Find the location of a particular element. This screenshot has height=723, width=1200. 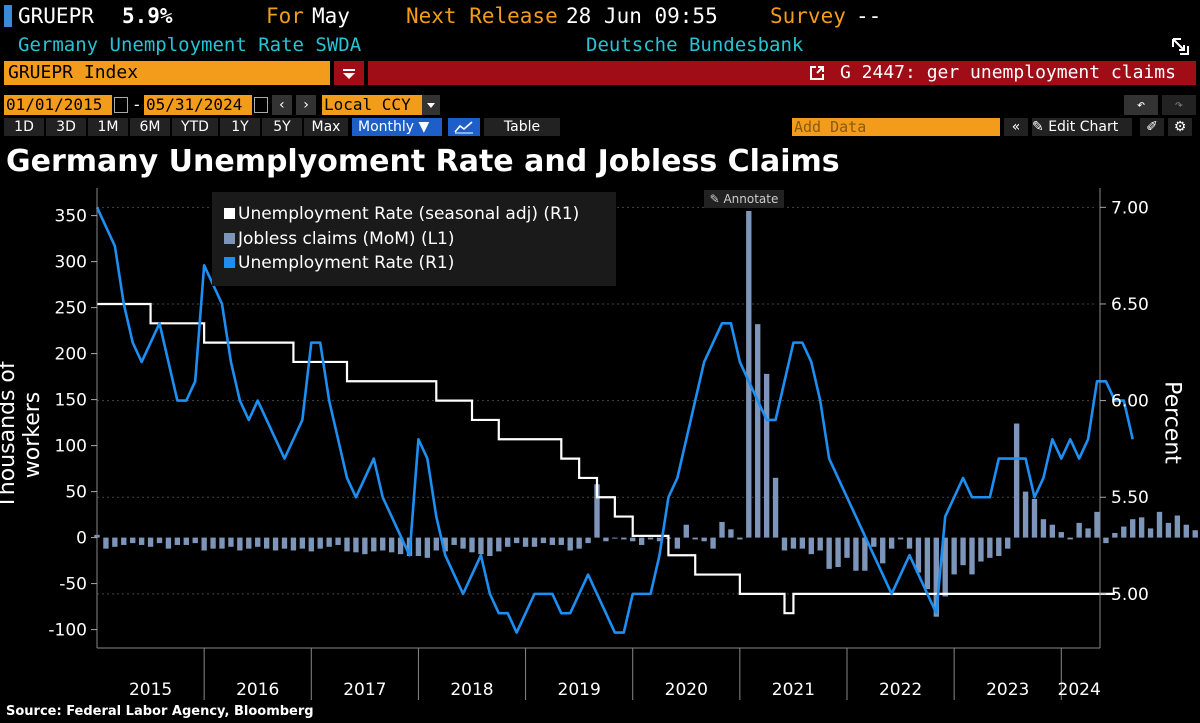

legend-label-rate: Unemployment Rate (R1) is located at coordinates (346, 263).